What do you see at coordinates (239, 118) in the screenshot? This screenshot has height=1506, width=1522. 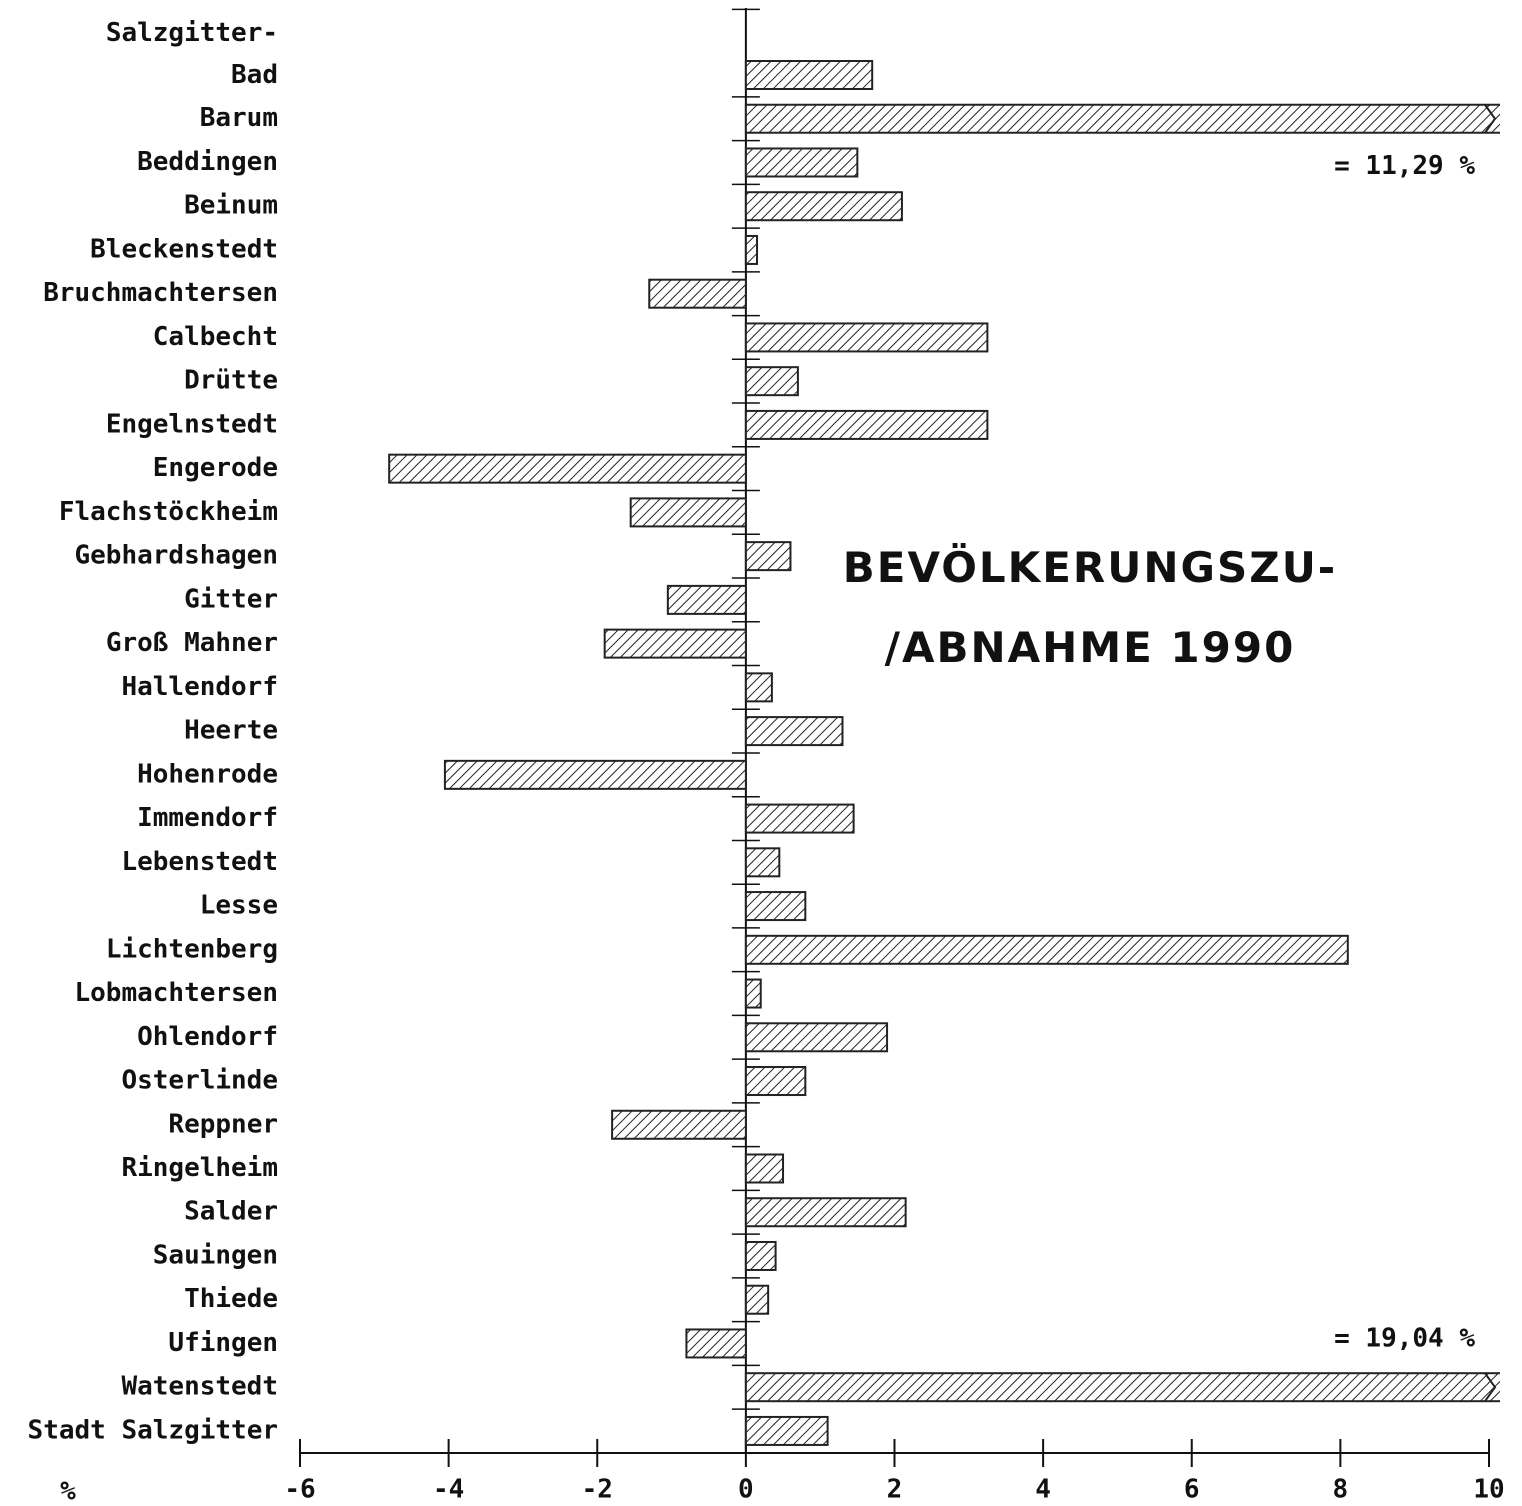 I see `y-tick-label: Barum` at bounding box center [239, 118].